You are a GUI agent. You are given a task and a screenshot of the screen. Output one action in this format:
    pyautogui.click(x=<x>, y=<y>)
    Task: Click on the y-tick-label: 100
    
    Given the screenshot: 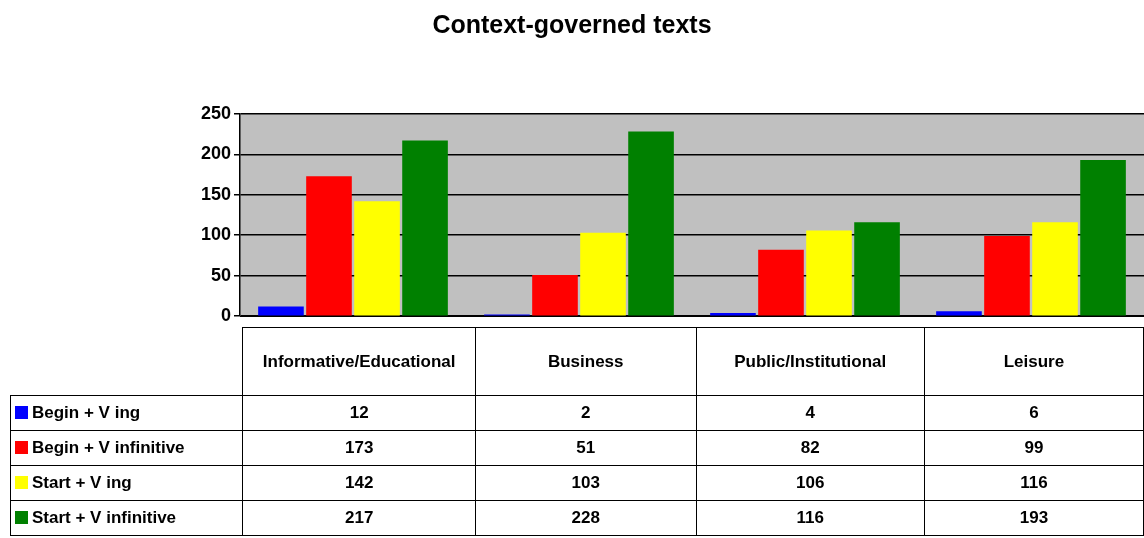 What is the action you would take?
    pyautogui.click(x=215, y=234)
    